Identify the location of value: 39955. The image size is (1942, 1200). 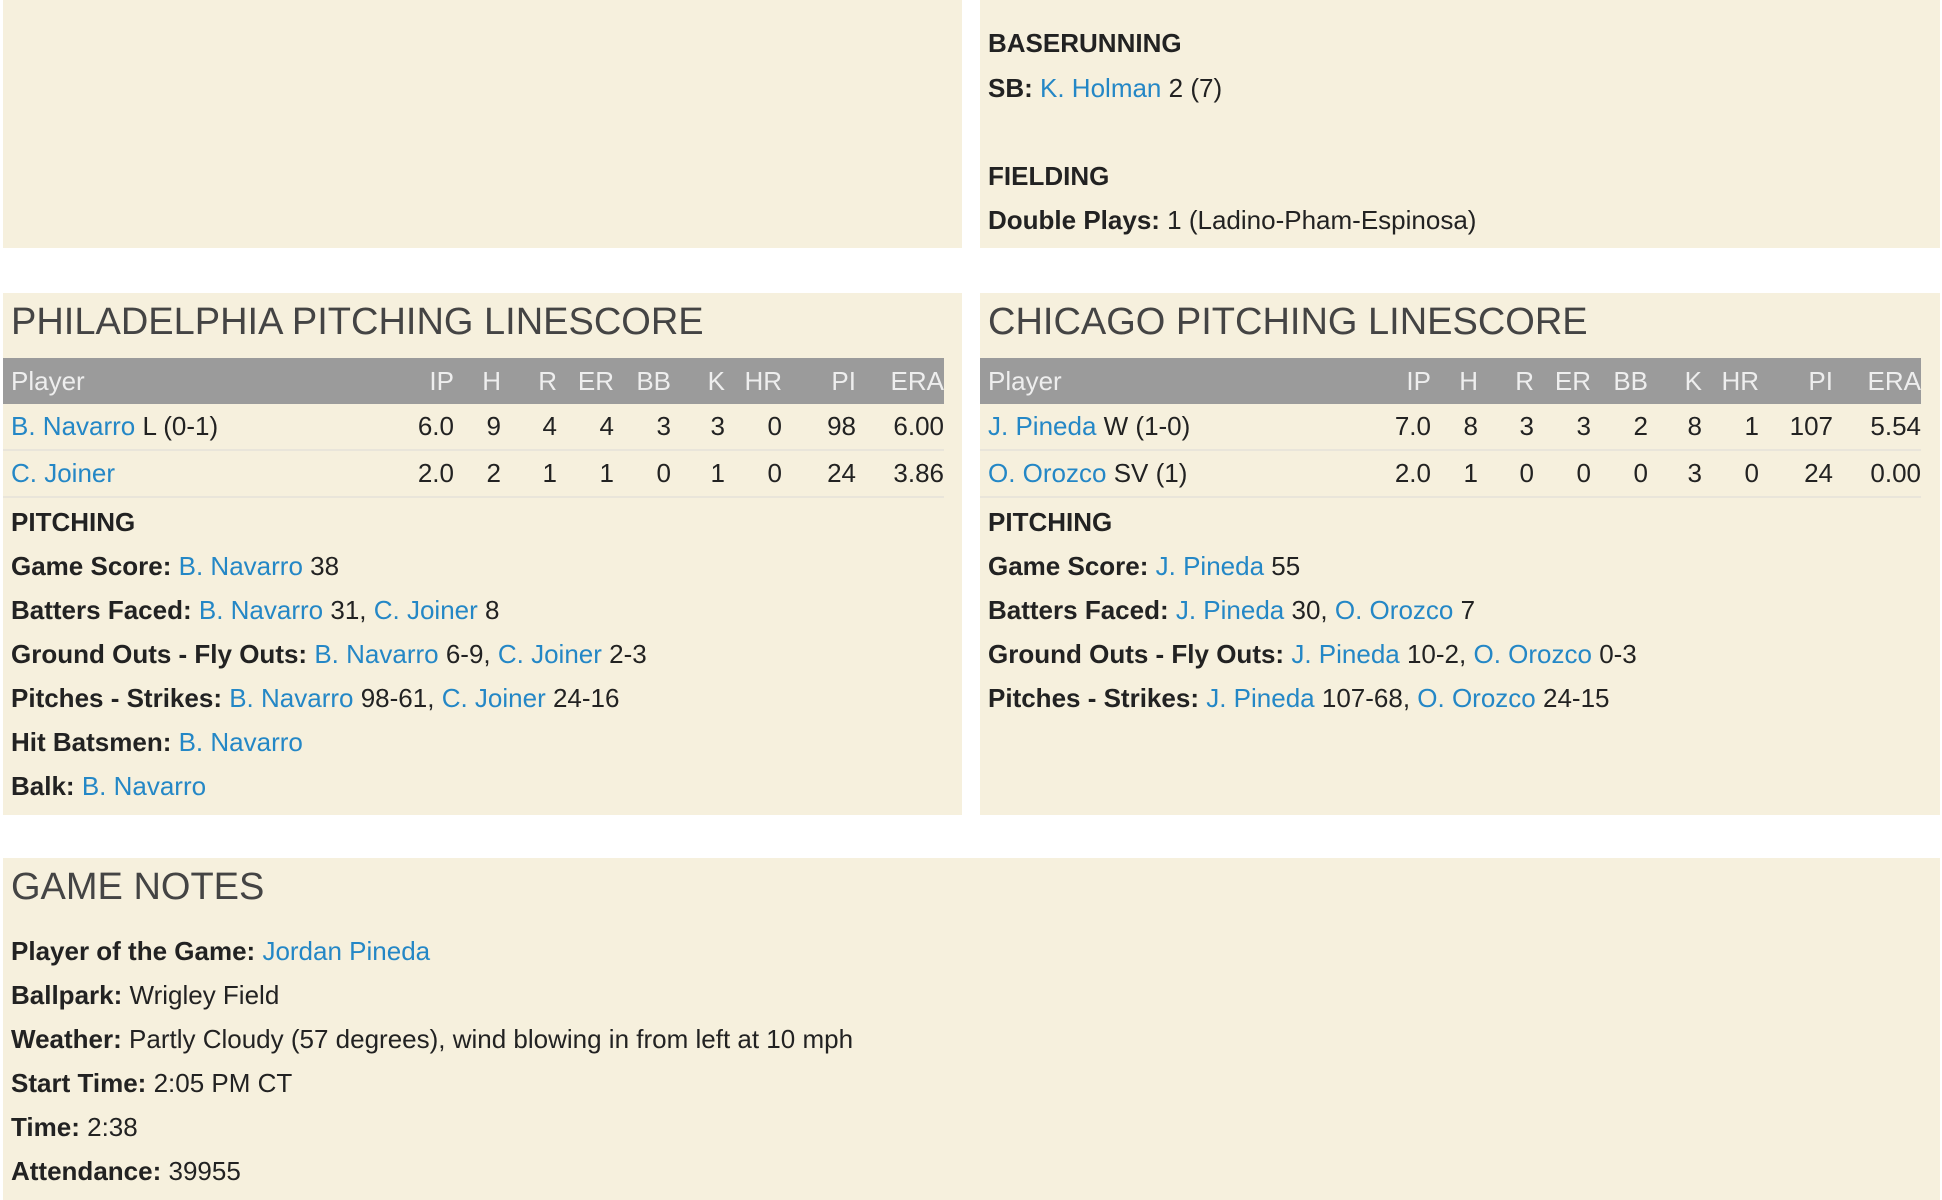
(204, 1171).